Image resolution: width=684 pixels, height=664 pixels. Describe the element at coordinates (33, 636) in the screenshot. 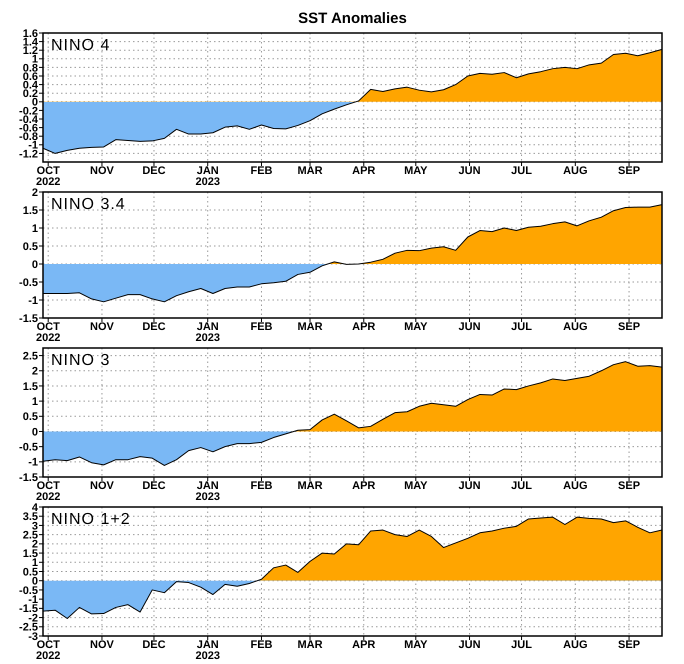

I see `y-tick-label: -3` at that location.